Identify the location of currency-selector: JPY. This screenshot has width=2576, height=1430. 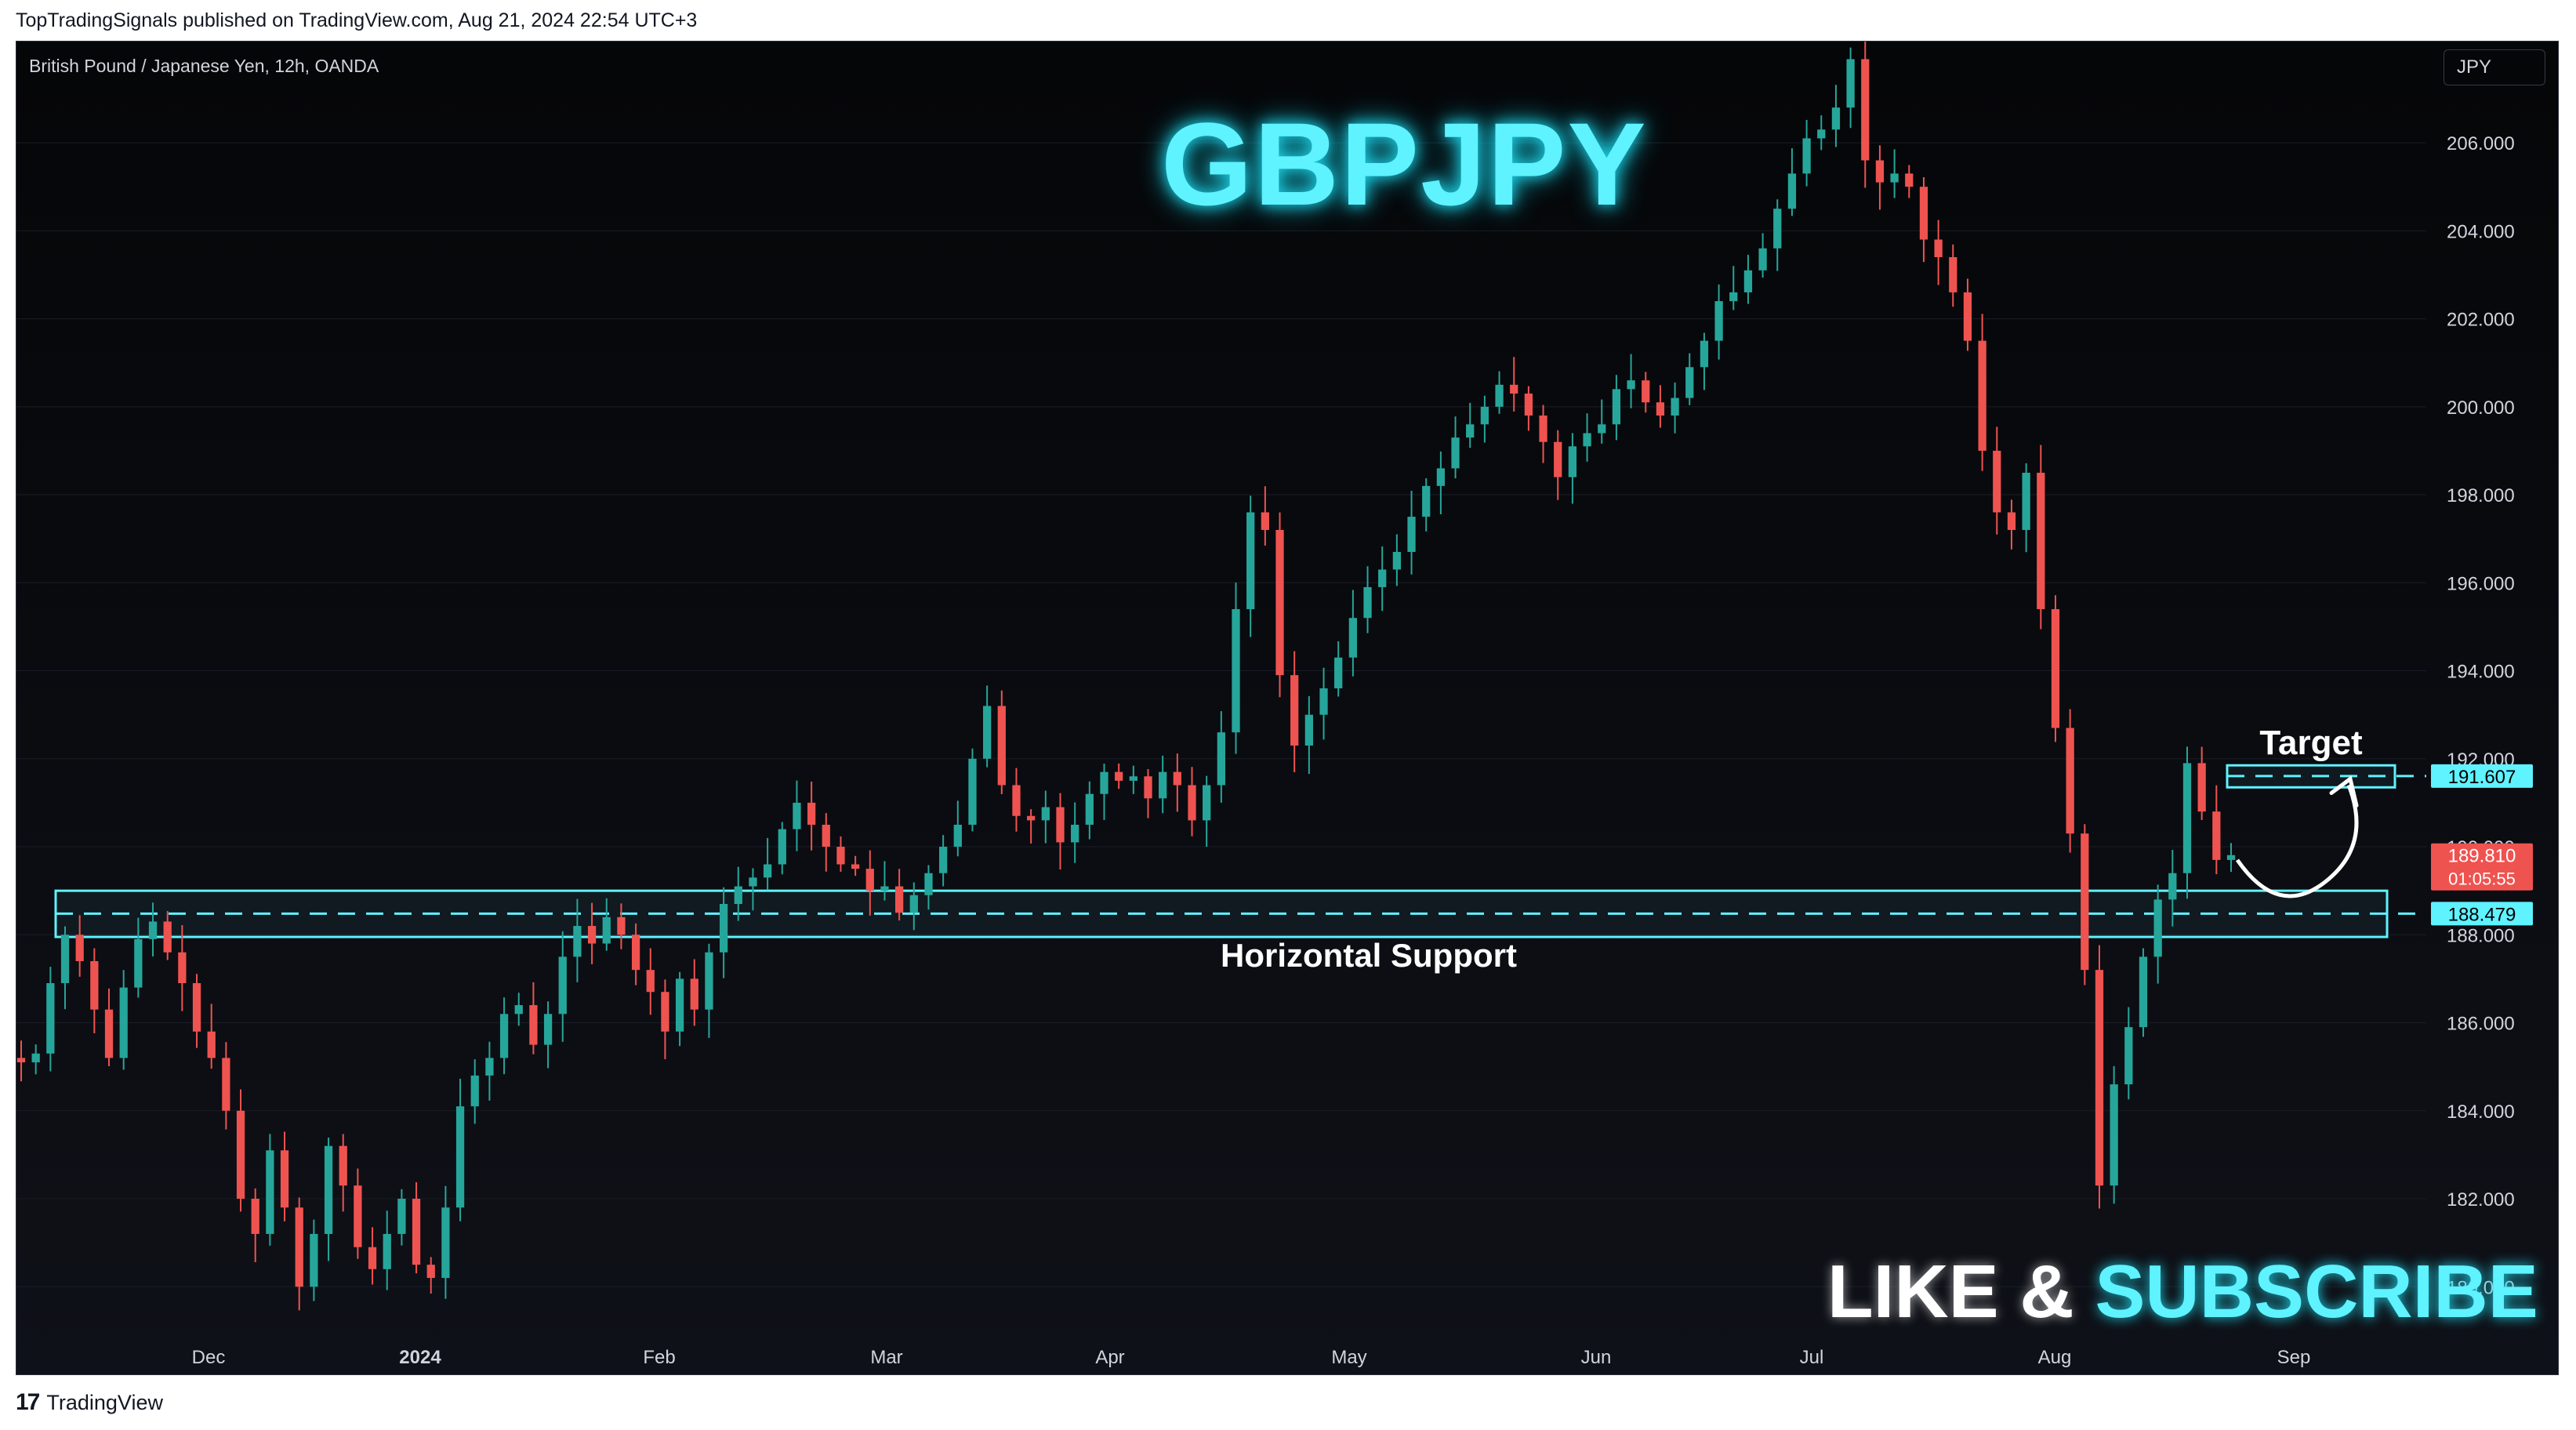
(2495, 67).